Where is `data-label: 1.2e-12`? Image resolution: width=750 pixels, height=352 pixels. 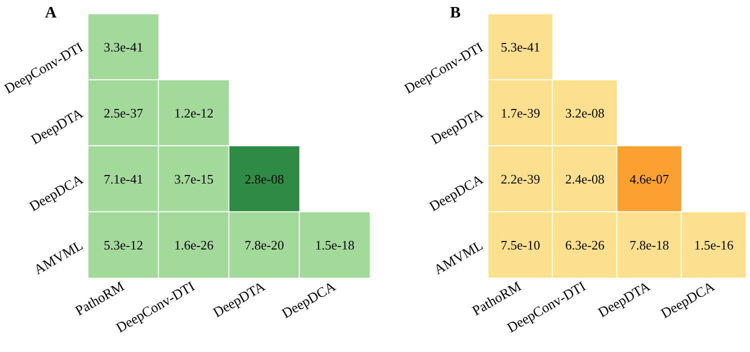
data-label: 1.2e-12 is located at coordinates (194, 113).